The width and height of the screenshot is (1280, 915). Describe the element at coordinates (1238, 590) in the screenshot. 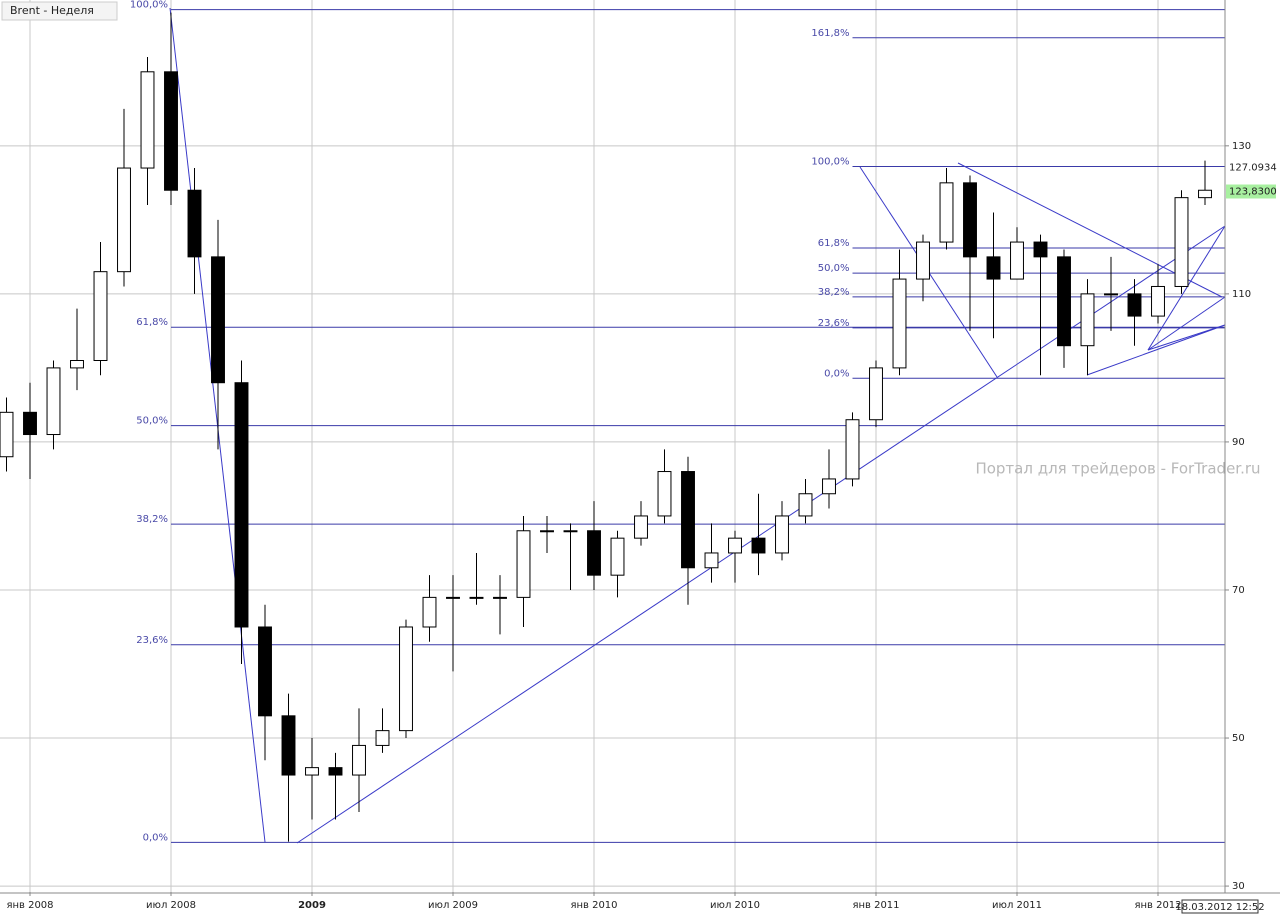

I see `y-tick-label: 70` at that location.